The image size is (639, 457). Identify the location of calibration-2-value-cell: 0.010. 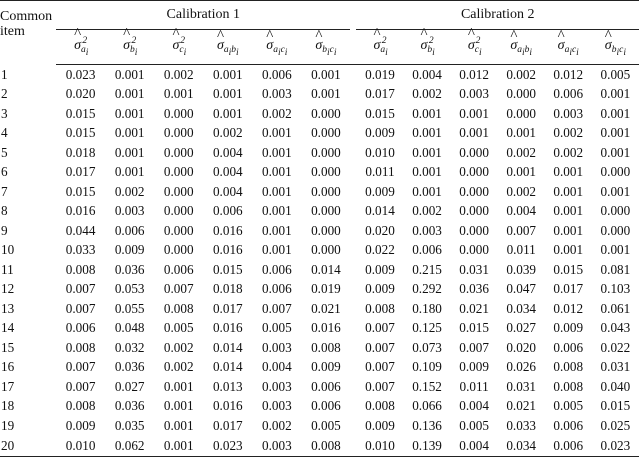
(380, 152).